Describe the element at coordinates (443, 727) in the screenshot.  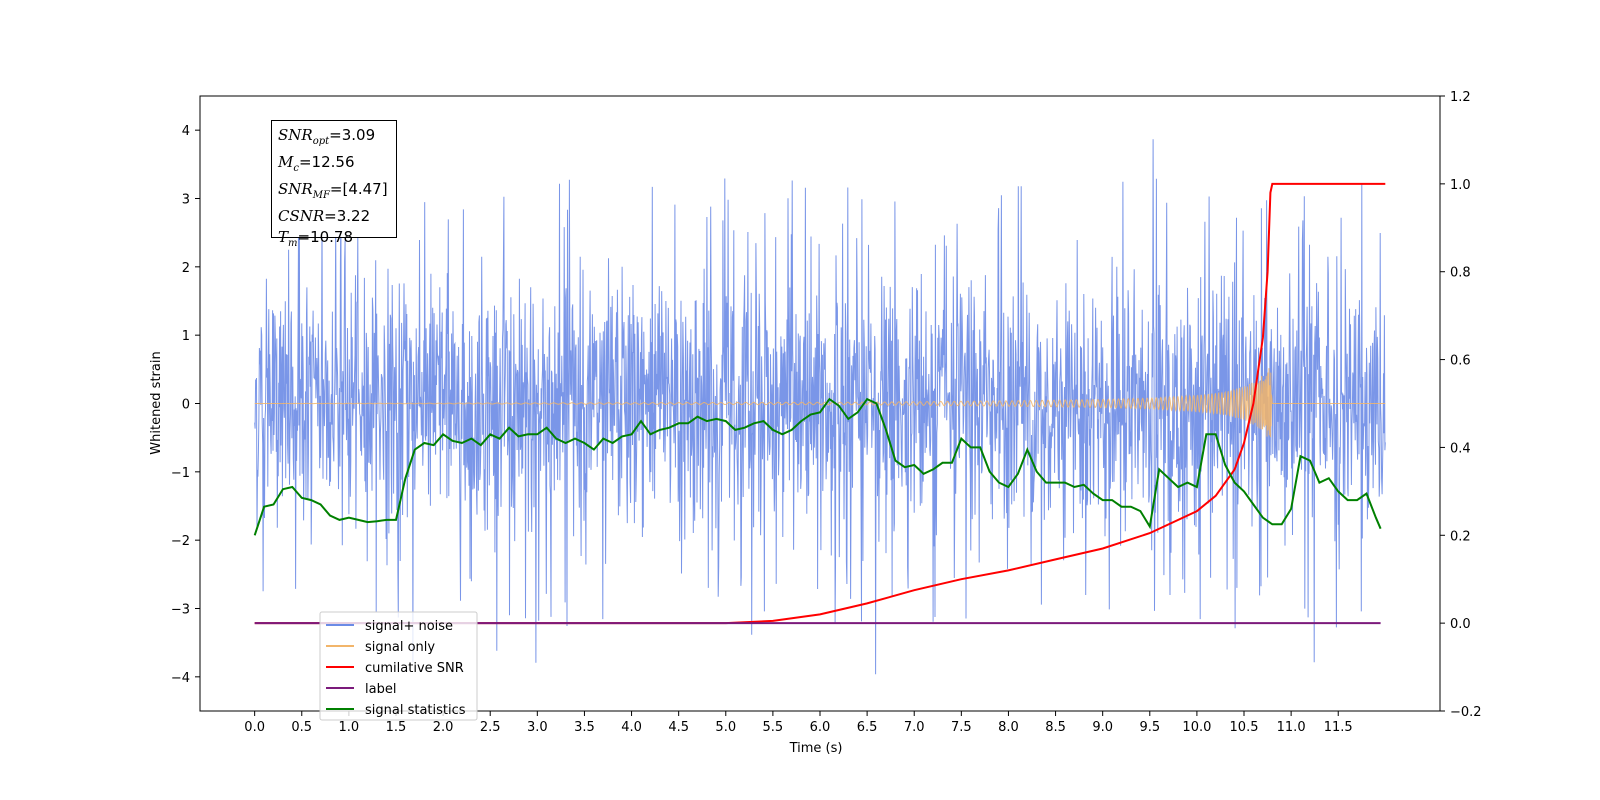
I see `x-tick-label: 2.0` at that location.